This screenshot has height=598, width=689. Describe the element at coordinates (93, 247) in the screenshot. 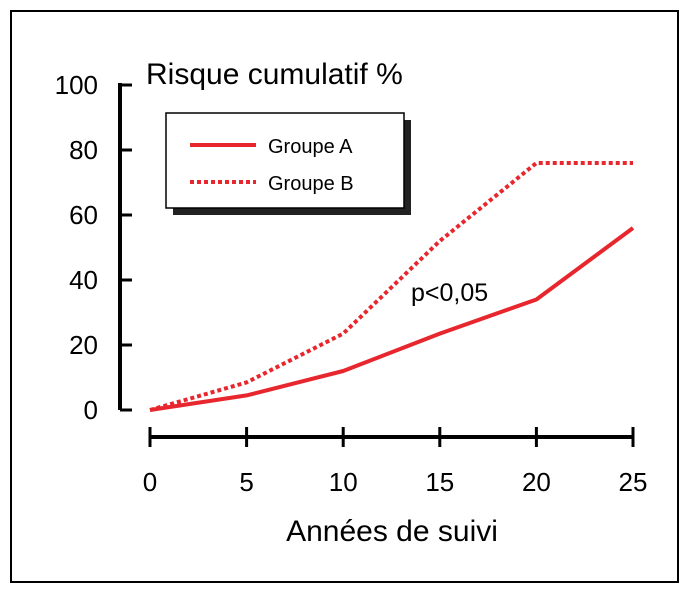

I see `y-axis: 0 20 40 60 80 100` at that location.